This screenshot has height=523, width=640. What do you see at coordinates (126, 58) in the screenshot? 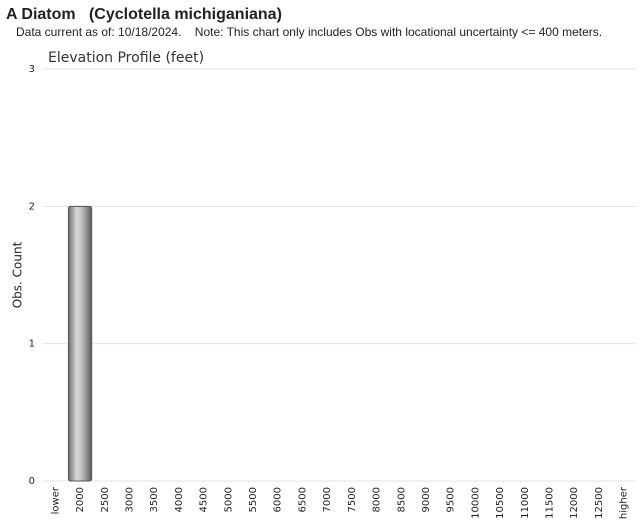
I see `chart-title: Elevation Profile (feet)` at bounding box center [126, 58].